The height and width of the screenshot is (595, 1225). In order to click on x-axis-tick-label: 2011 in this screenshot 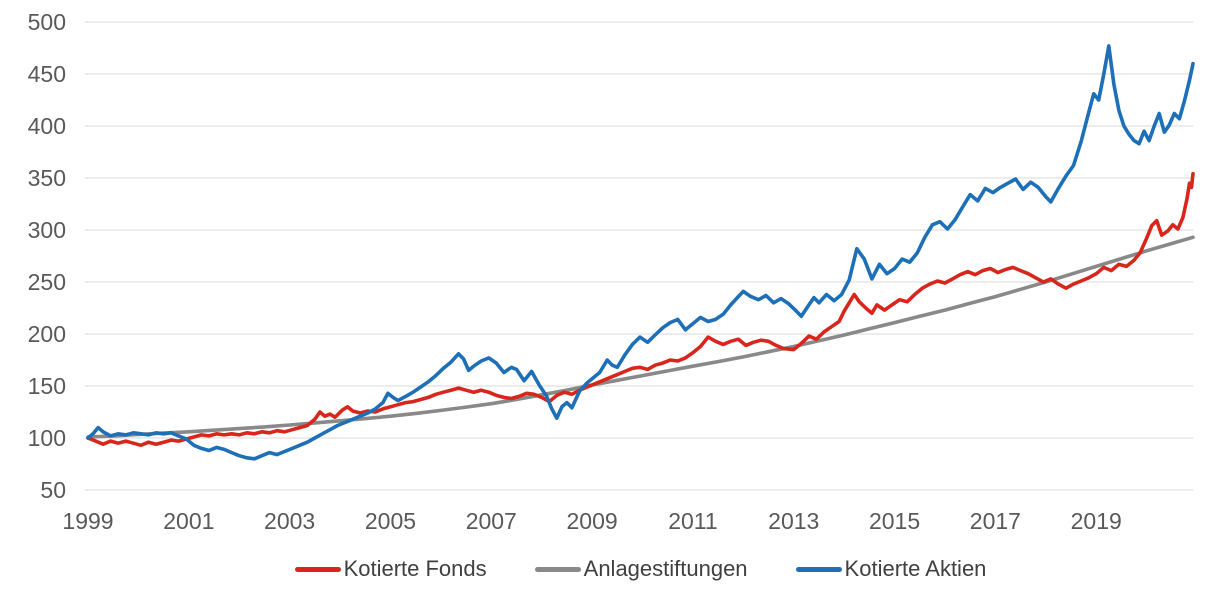, I will do `click(692, 521)`.